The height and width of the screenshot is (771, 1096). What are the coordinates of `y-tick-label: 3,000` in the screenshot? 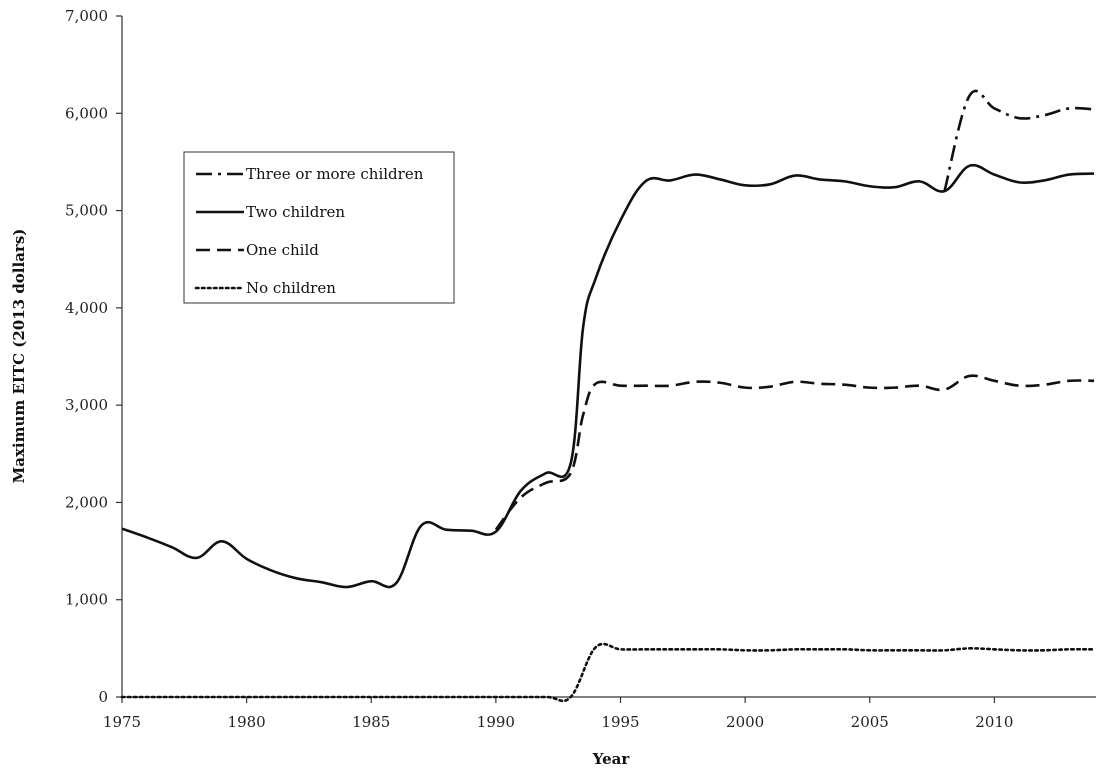 It's located at (86, 405).